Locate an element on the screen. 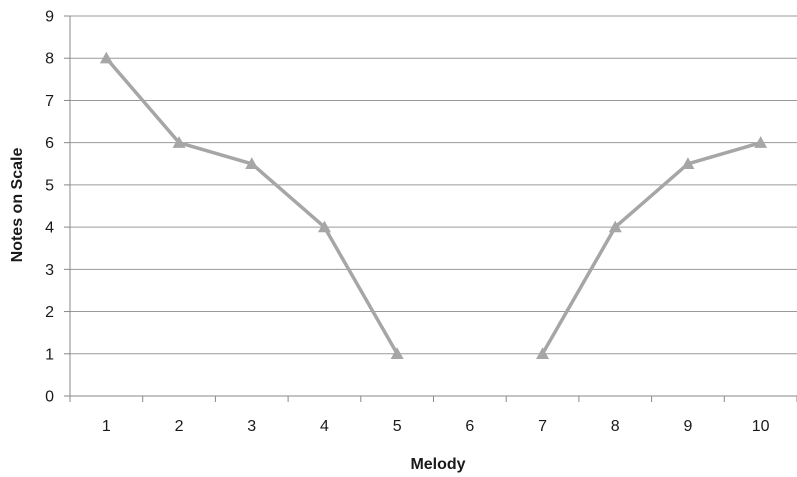 This screenshot has height=477, width=797. x-tick-label: 2 is located at coordinates (179, 426).